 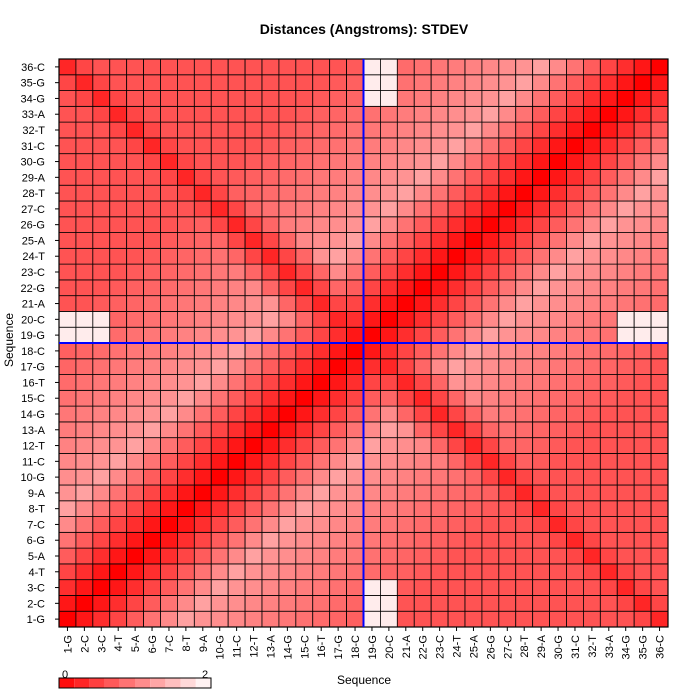 I want to click on y-tick-label: 36-C, so click(x=33, y=68).